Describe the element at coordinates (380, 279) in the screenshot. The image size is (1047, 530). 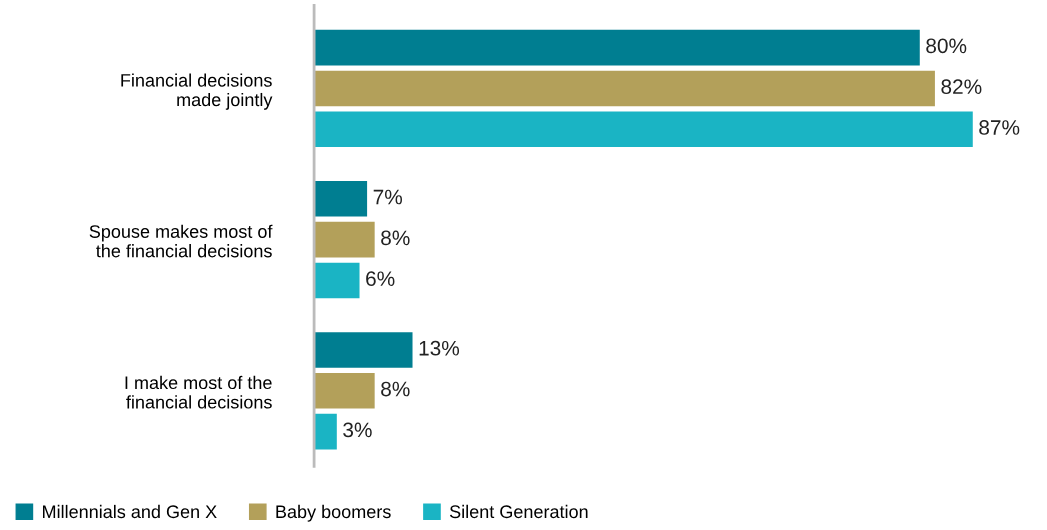
I see `data-label: 6%` at that location.